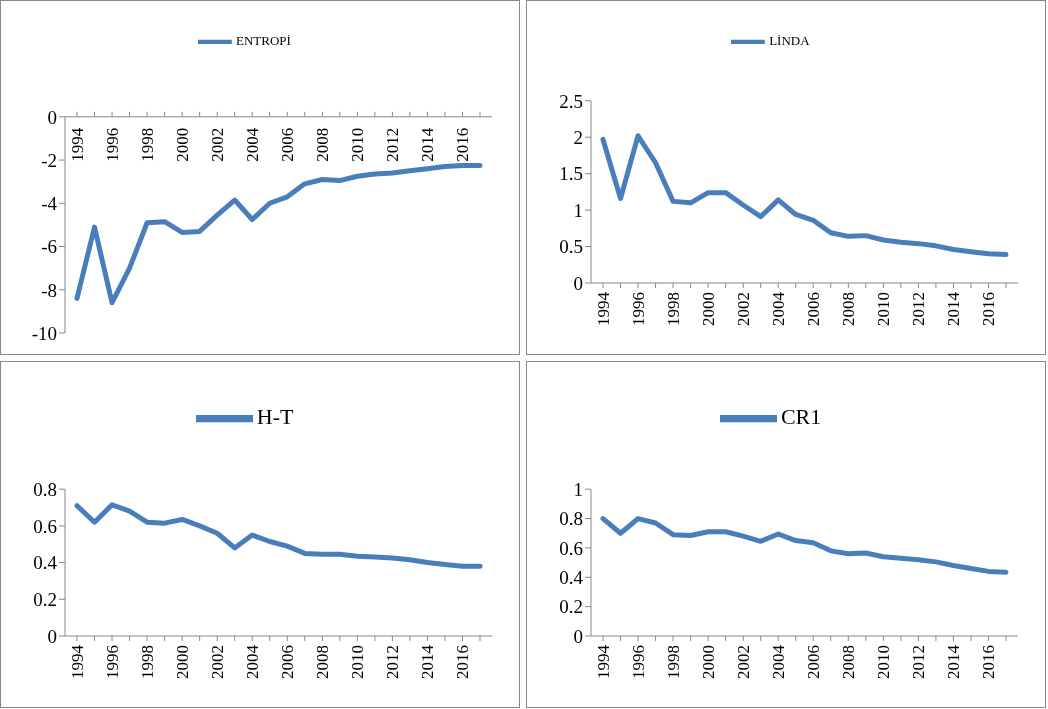 This screenshot has width=1048, height=709. Describe the element at coordinates (571, 247) in the screenshot. I see `y-tick-label: 0.5` at that location.